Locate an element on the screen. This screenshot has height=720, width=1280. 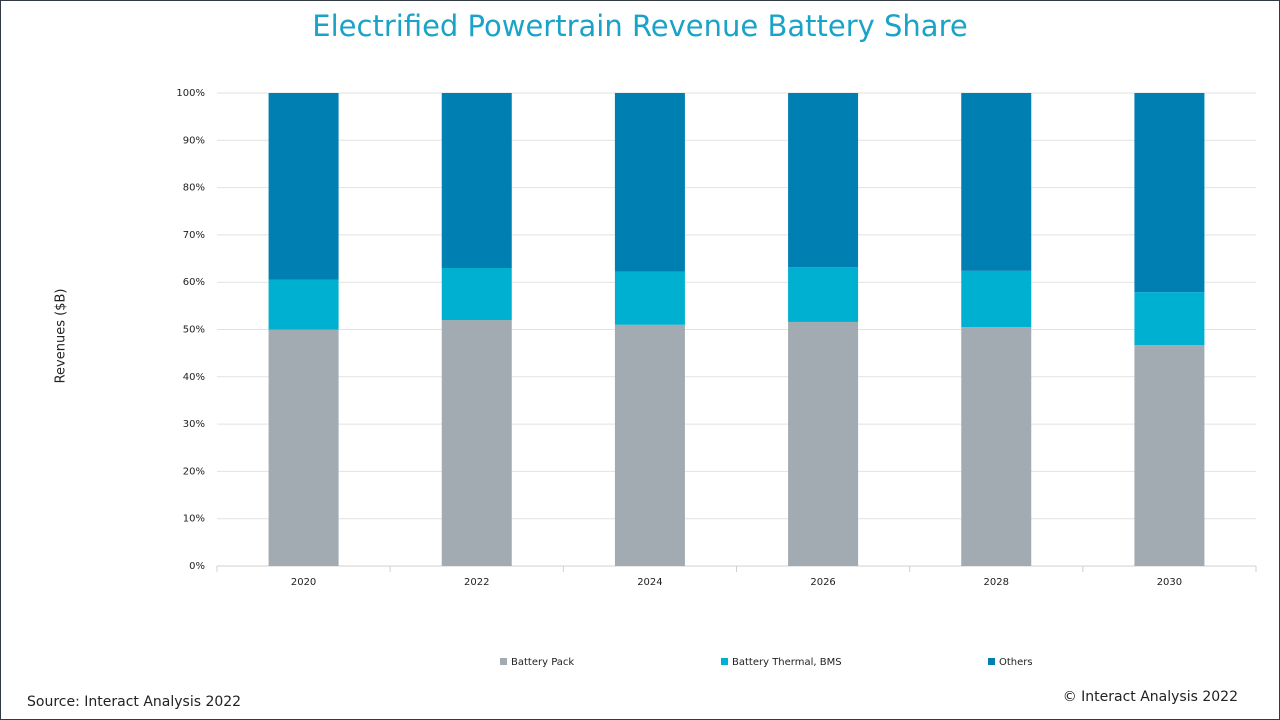
legend-label: Battery Thermal, BMS is located at coordinates (787, 662).